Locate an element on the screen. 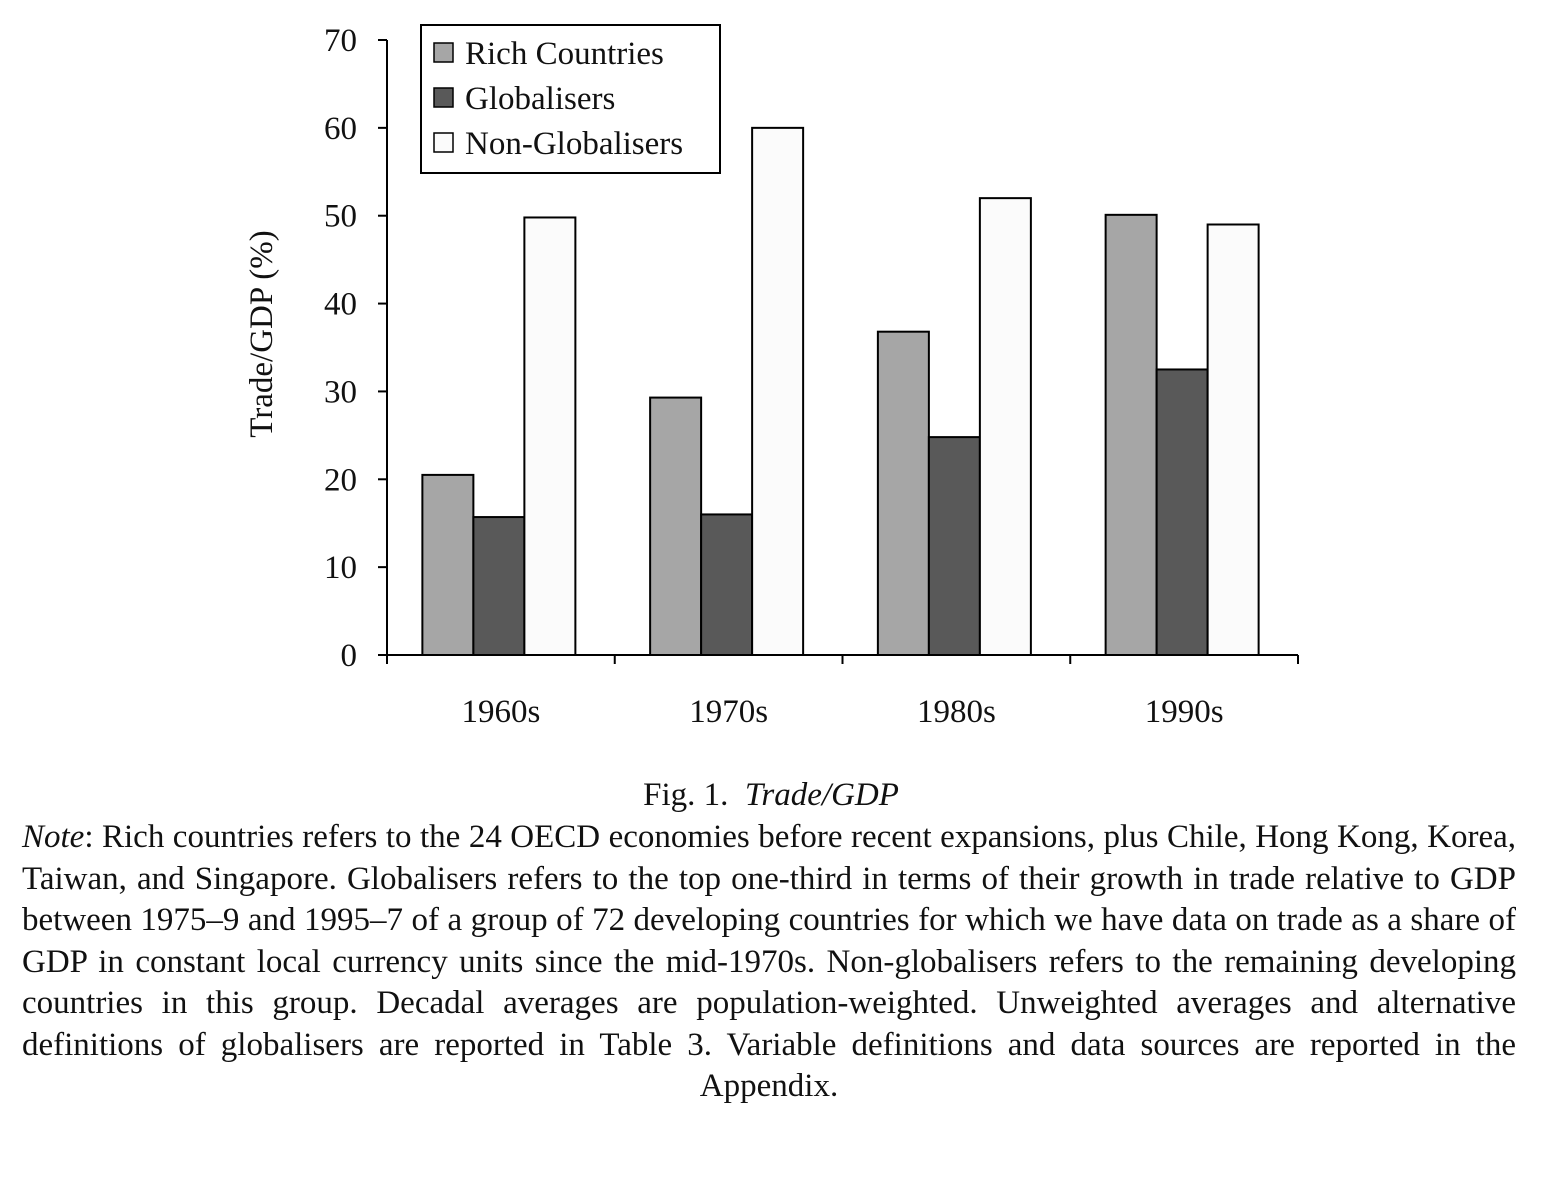  y-tick-label: 0 is located at coordinates (349, 656).